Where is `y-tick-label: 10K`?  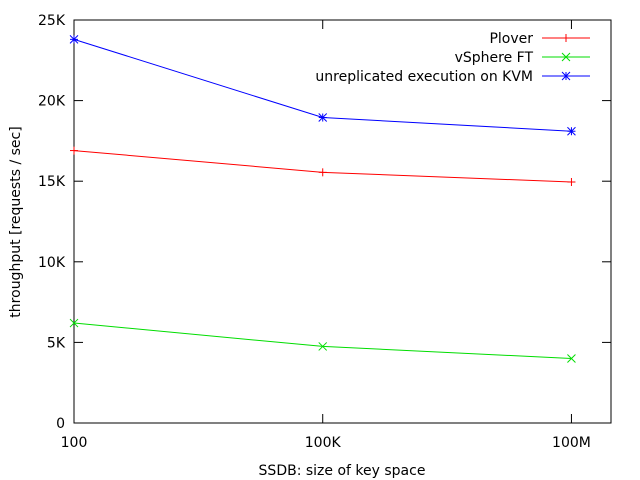 y-tick-label: 10K is located at coordinates (52, 263).